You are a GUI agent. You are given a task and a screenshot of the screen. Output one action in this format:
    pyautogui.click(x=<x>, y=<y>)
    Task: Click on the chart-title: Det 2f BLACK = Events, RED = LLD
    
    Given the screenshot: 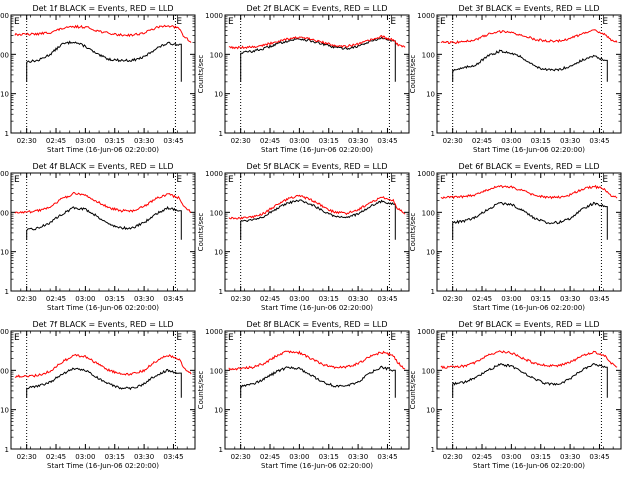 What is the action you would take?
    pyautogui.click(x=316, y=8)
    